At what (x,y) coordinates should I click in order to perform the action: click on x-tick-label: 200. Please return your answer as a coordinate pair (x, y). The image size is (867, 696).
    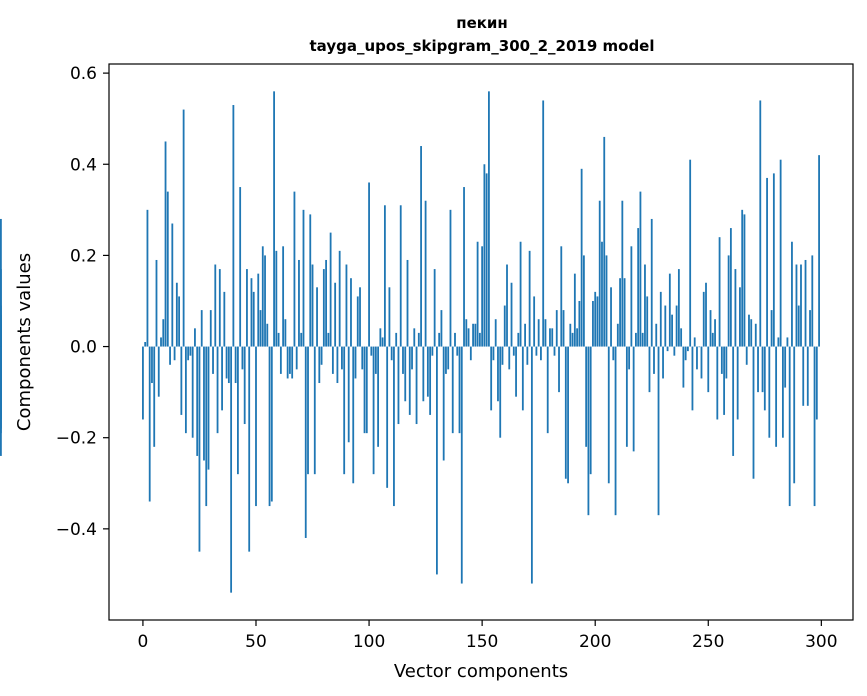
    Looking at the image, I should click on (595, 642).